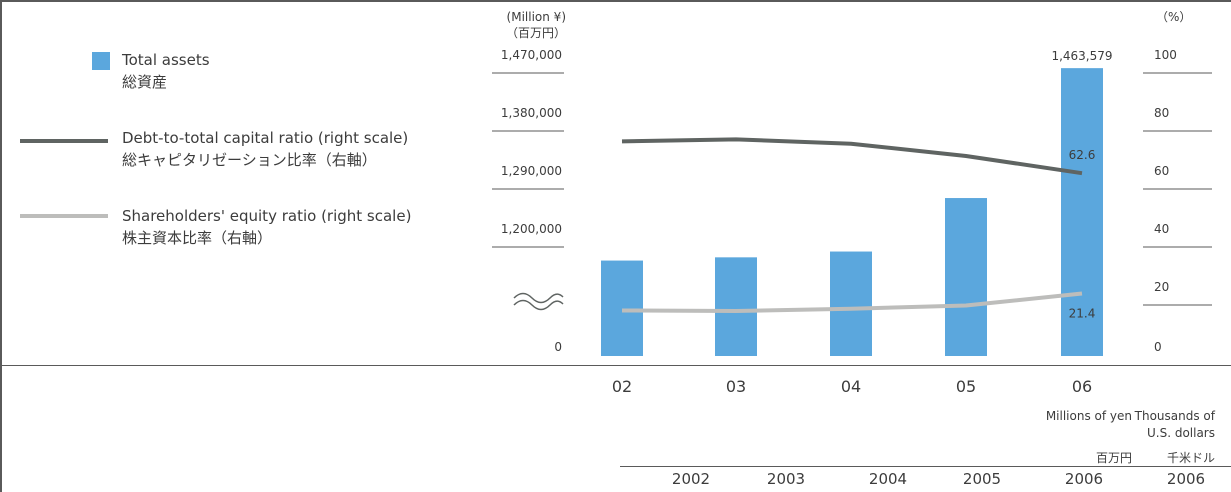 Image resolution: width=1231 pixels, height=492 pixels. I want to click on table-unit-yen-ja: 百万円, so click(1113, 458).